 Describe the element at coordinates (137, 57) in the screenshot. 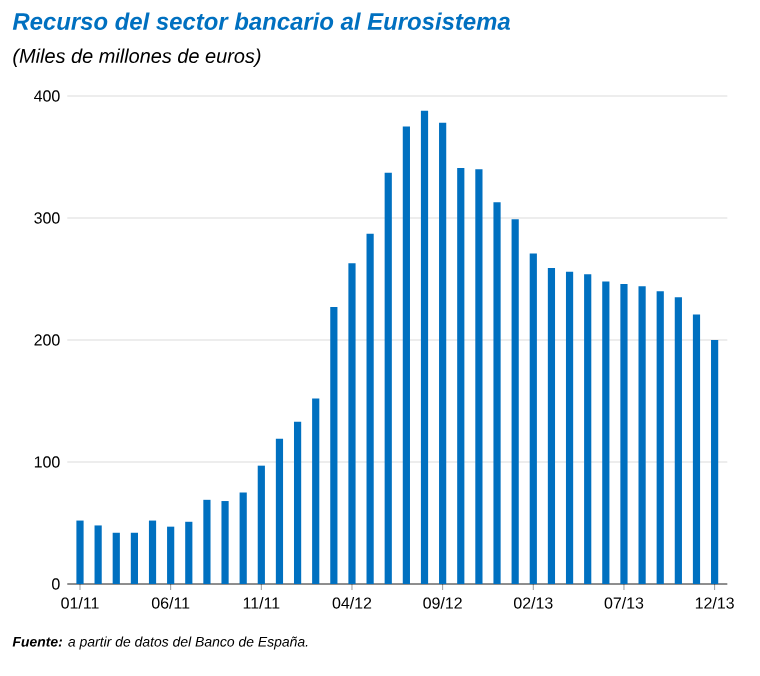

I see `chart-subtitle: (Miles de millones de euros)` at that location.